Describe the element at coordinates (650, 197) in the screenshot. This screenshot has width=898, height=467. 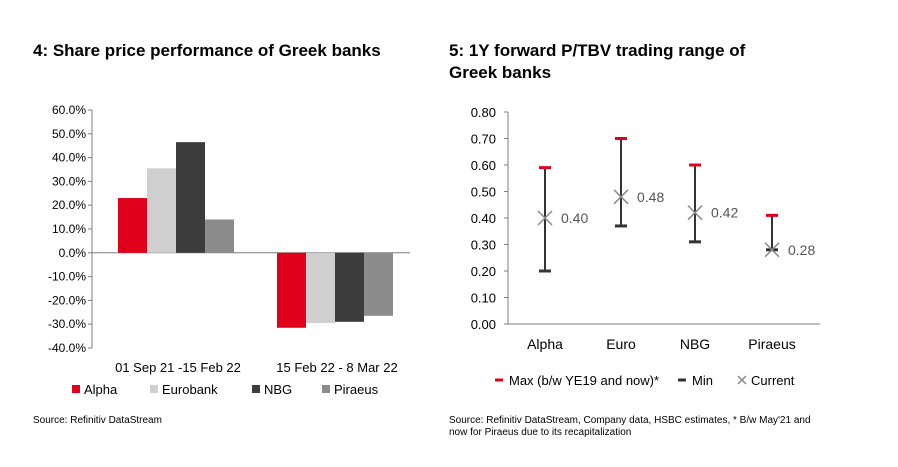
I see `current-value-label: 0.48` at that location.